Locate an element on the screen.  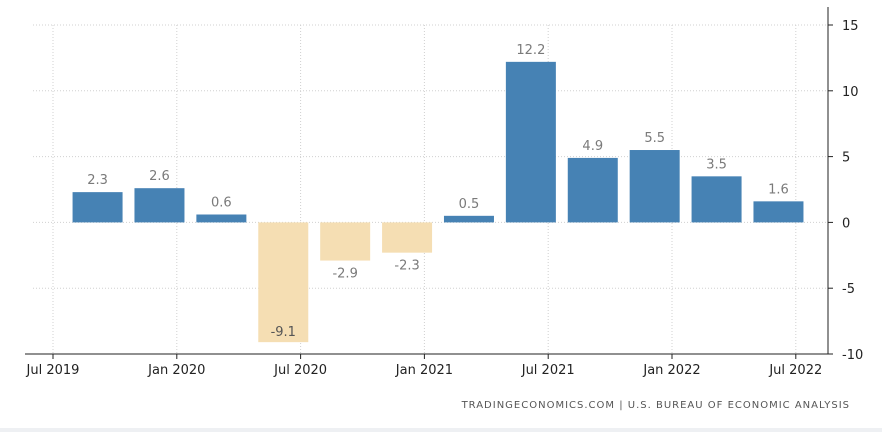
source-site: TRADINGECONOMICS.COM is located at coordinates (538, 405).